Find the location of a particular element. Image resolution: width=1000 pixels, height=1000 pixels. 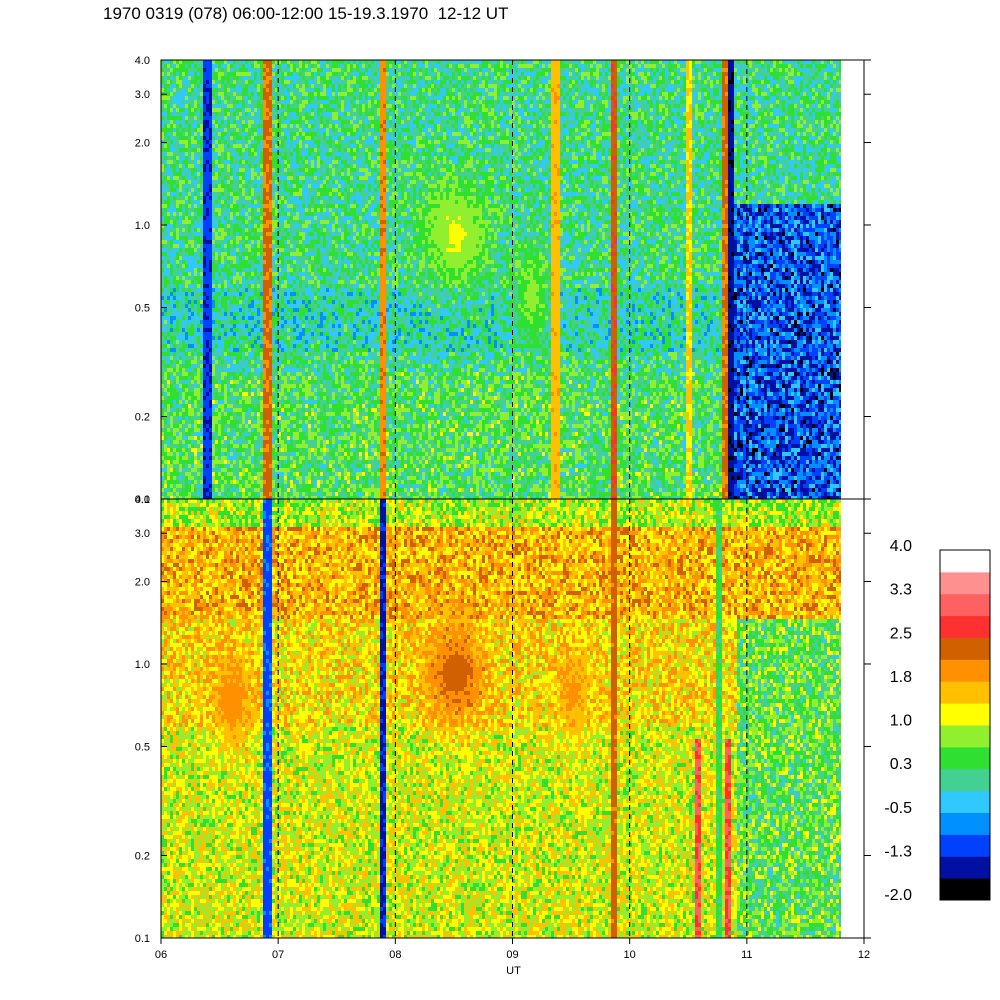

colorbar-label: 4.0 is located at coordinates (901, 546).